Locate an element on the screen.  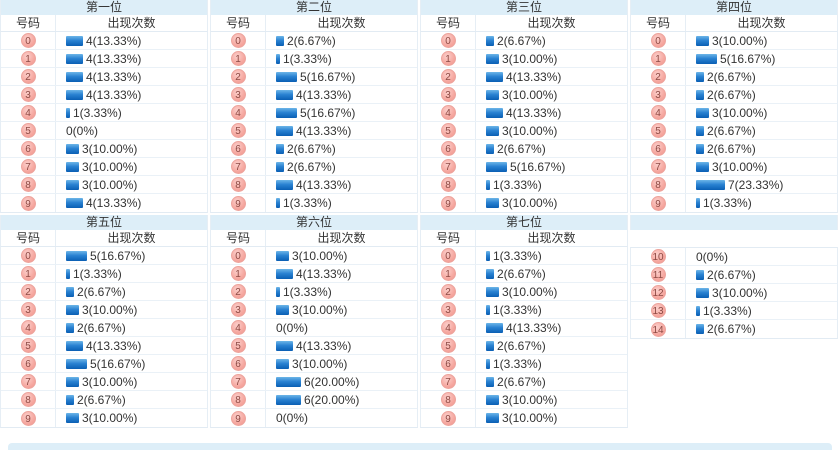
table-row: 3 3(10.00%) is located at coordinates (104, 310).